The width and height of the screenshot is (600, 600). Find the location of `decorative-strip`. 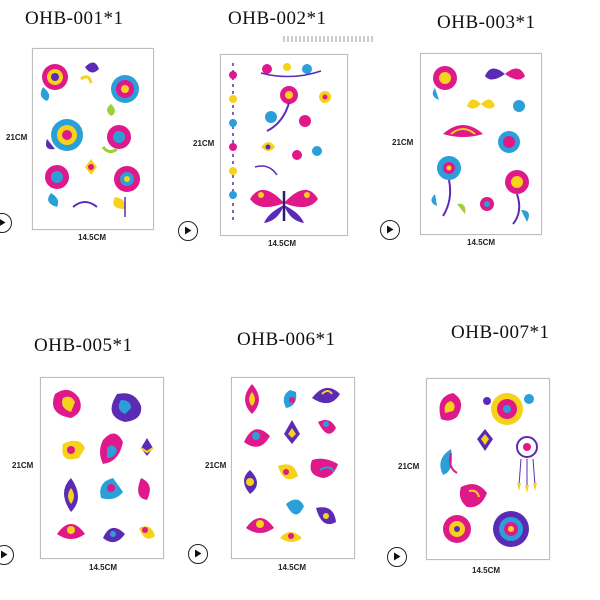

decorative-strip is located at coordinates (328, 39).